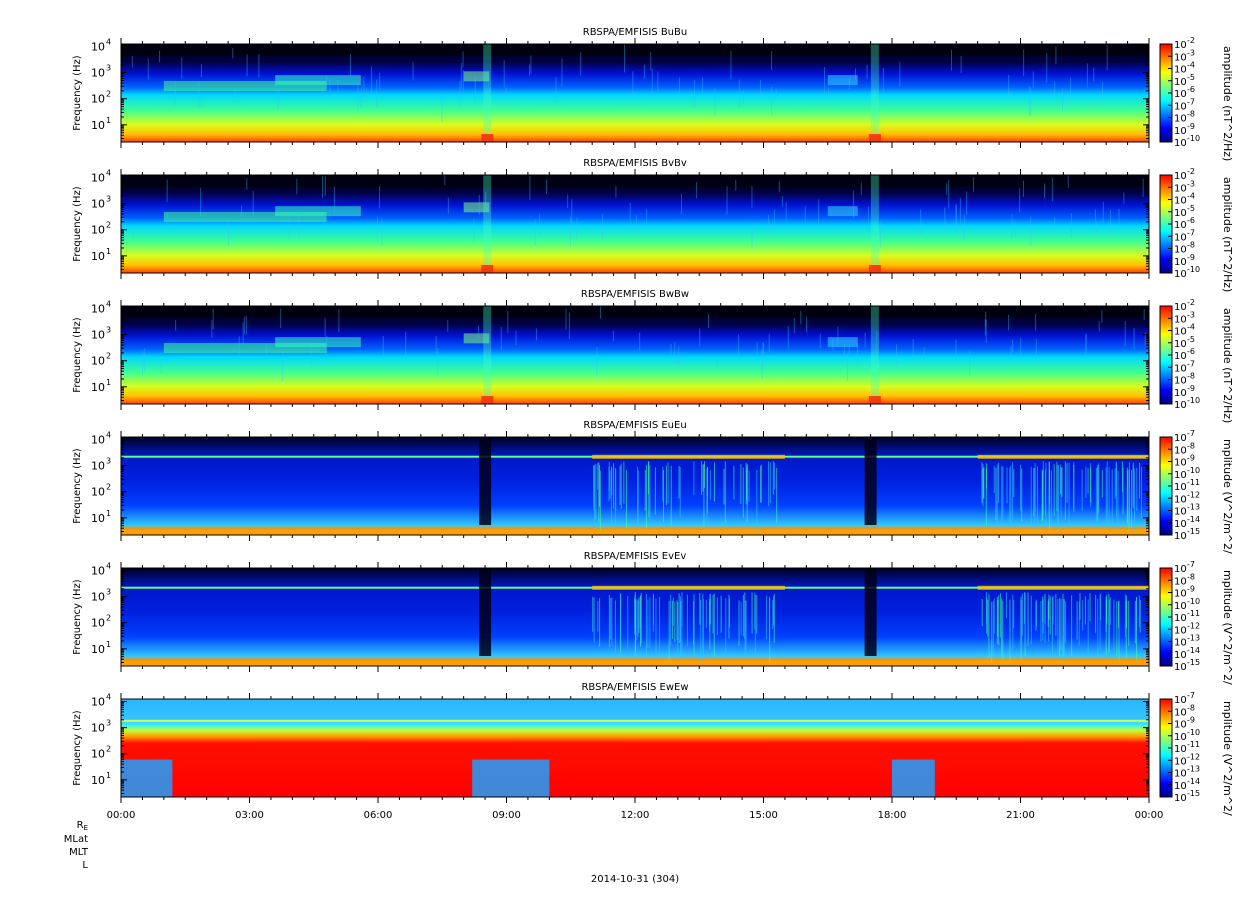 Image resolution: width=1248 pixels, height=899 pixels. What do you see at coordinates (1191, 65) in the screenshot?
I see `colorbar-tick-exponent: -4` at bounding box center [1191, 65].